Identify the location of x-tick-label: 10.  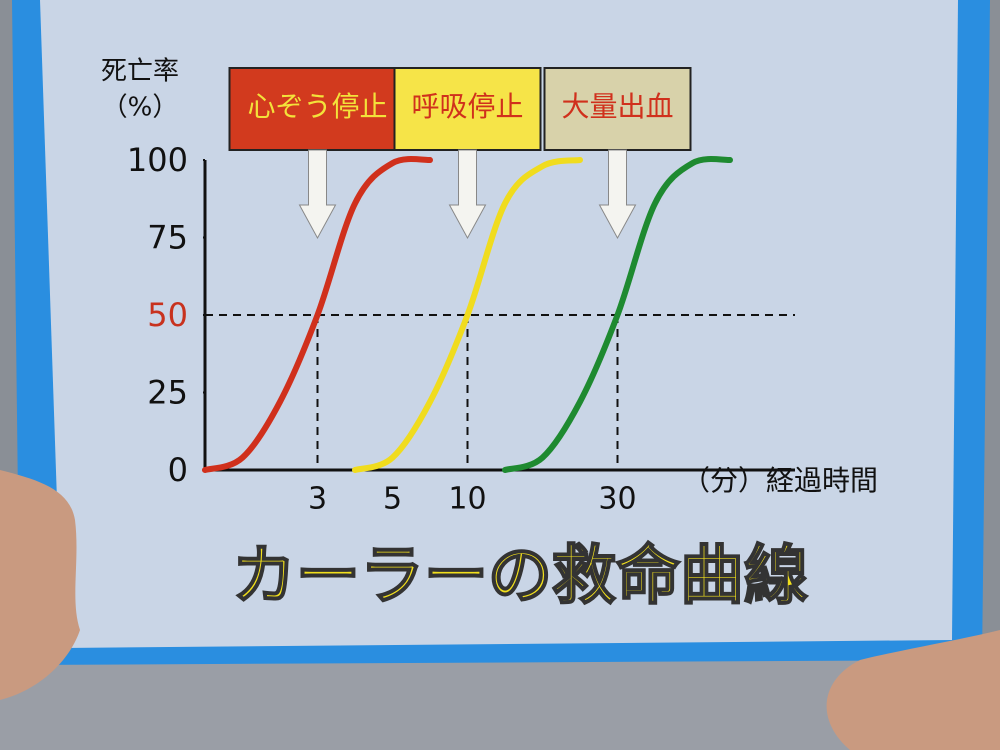
(467, 499).